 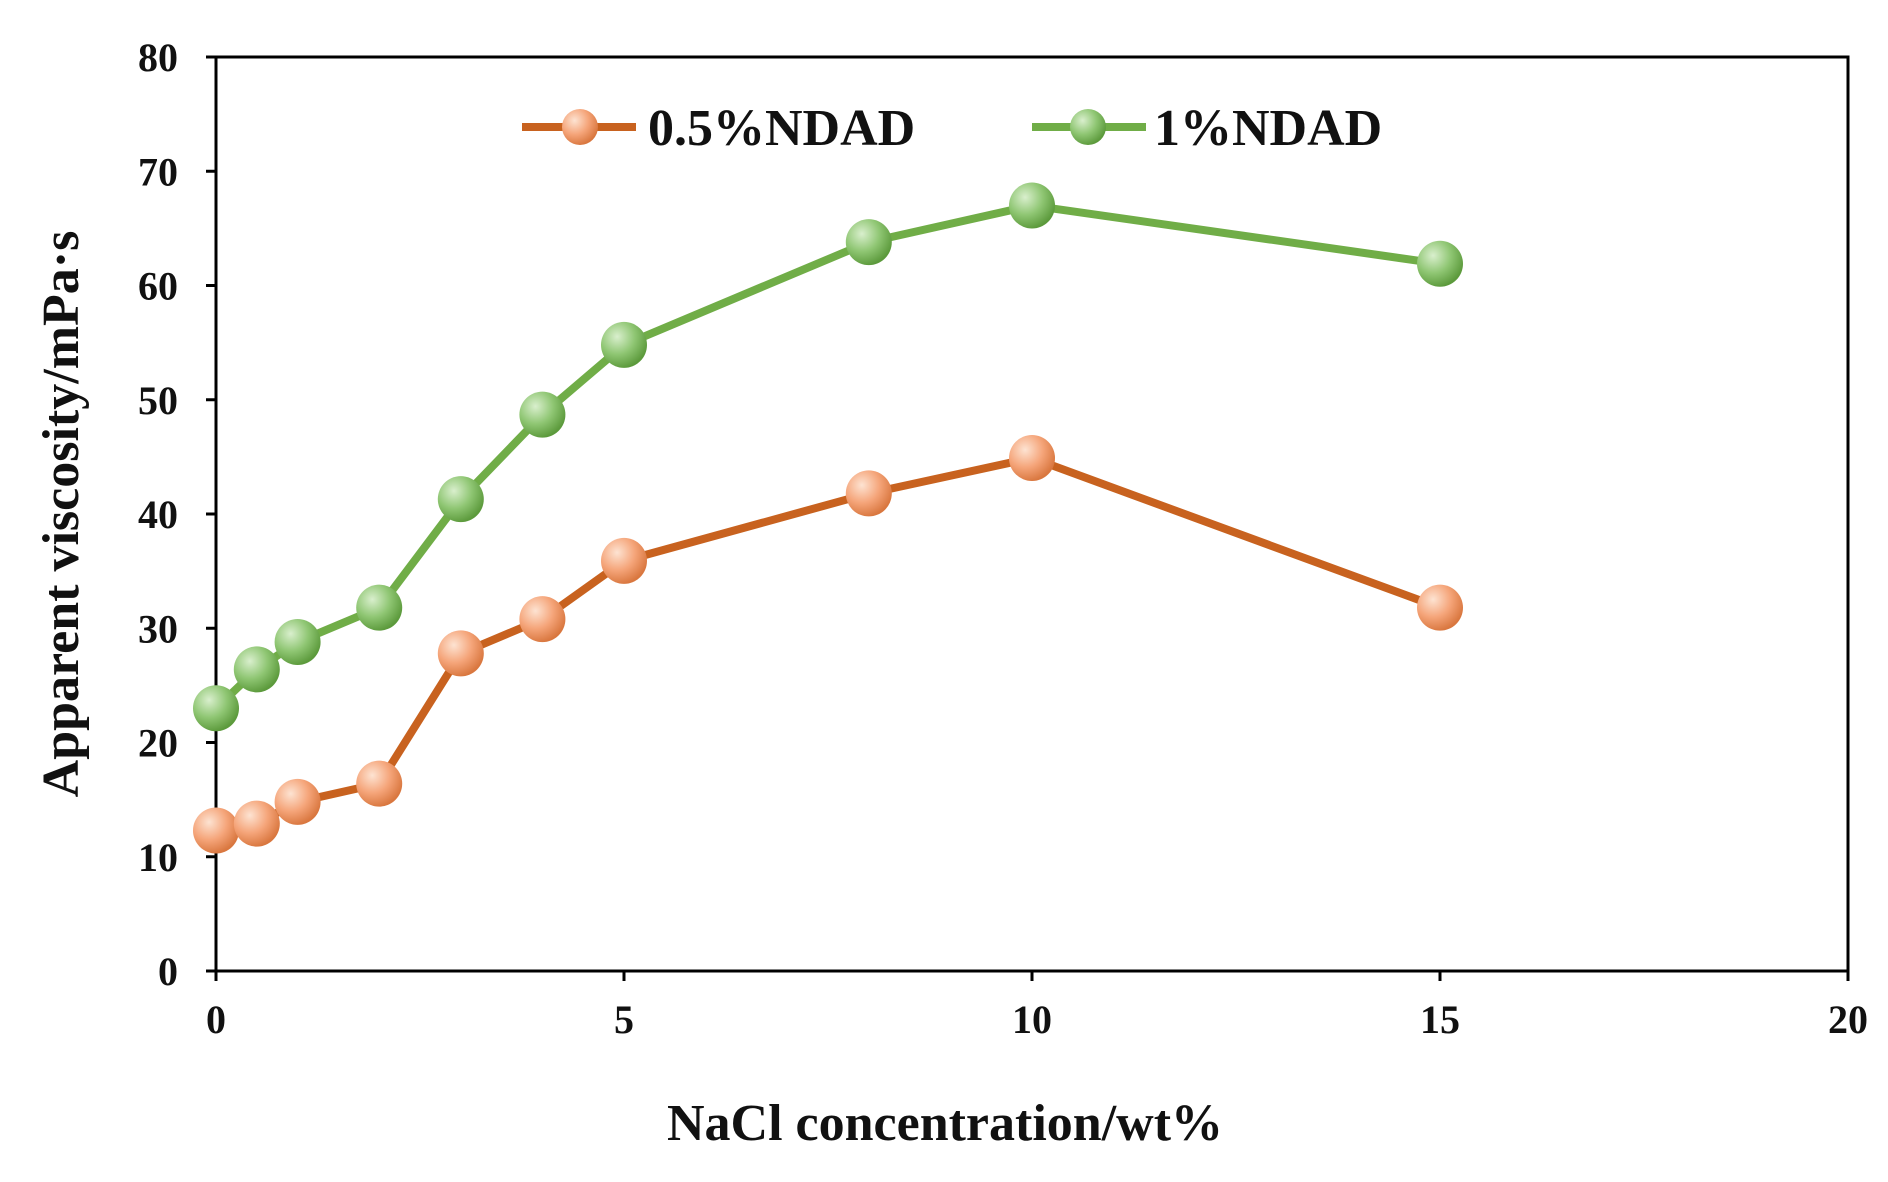 What do you see at coordinates (1848, 1019) in the screenshot?
I see `x-tick-label: 20` at bounding box center [1848, 1019].